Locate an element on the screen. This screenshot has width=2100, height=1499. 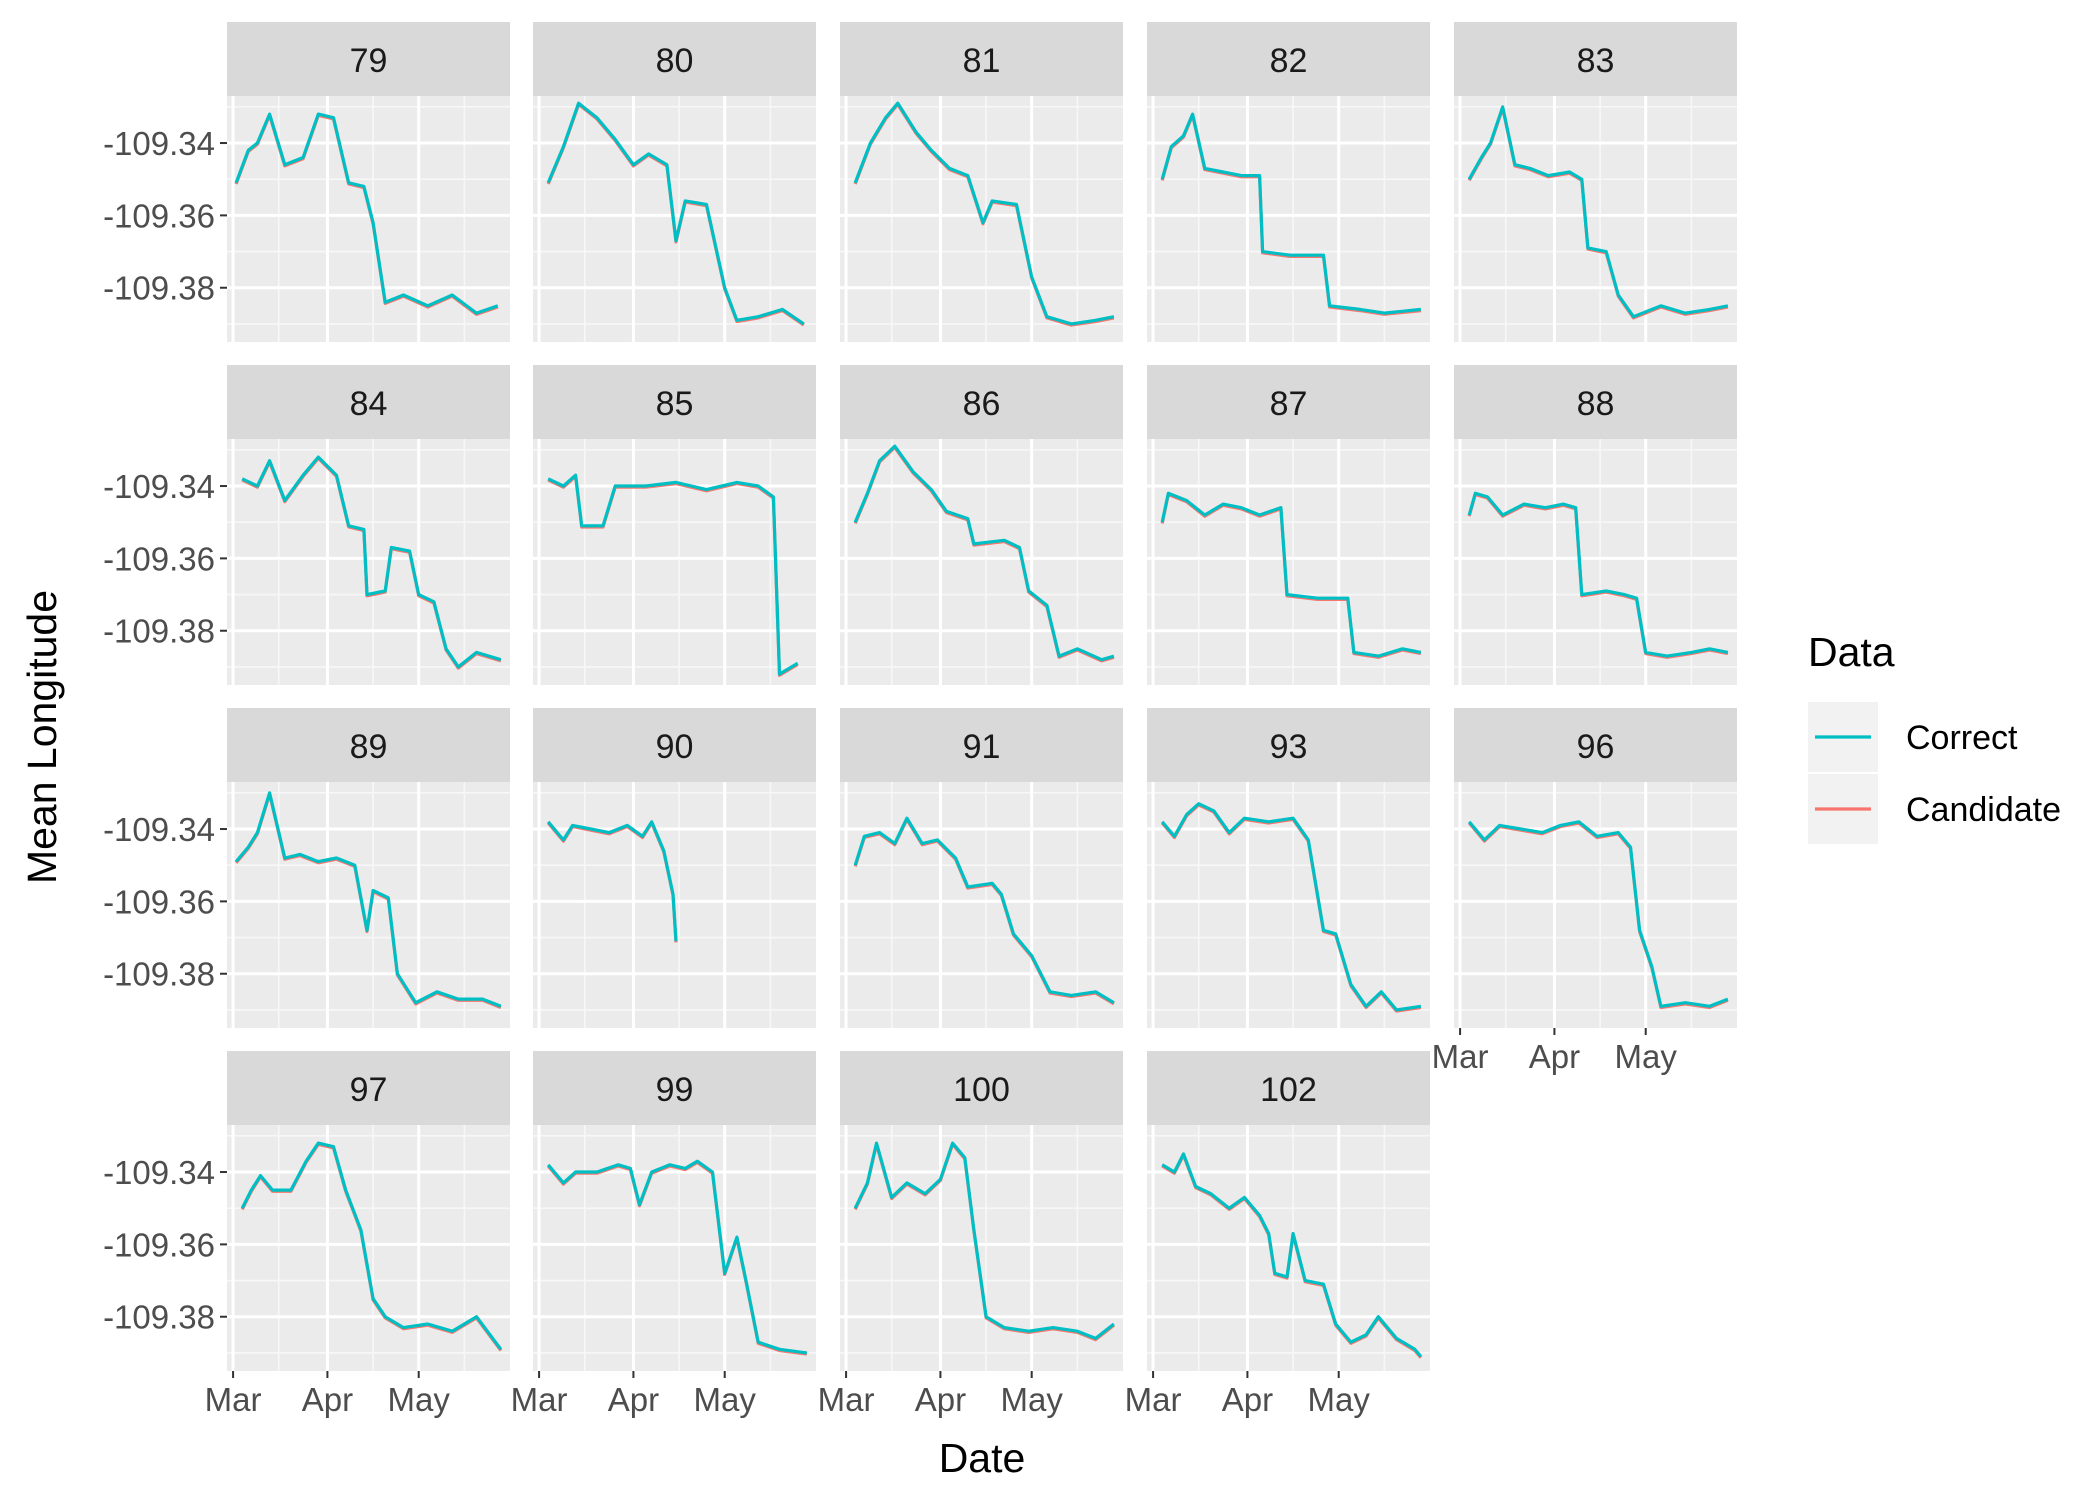
facet-panel-84: 84 -109.34 -109.36 -109.38 is located at coordinates (306, 525).